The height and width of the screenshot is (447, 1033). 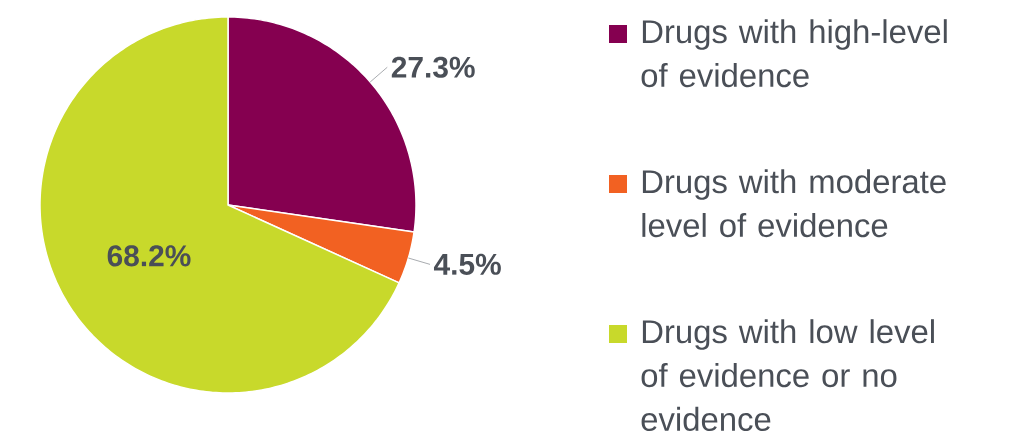 What do you see at coordinates (467, 264) in the screenshot?
I see `data-label: 4.5%` at bounding box center [467, 264].